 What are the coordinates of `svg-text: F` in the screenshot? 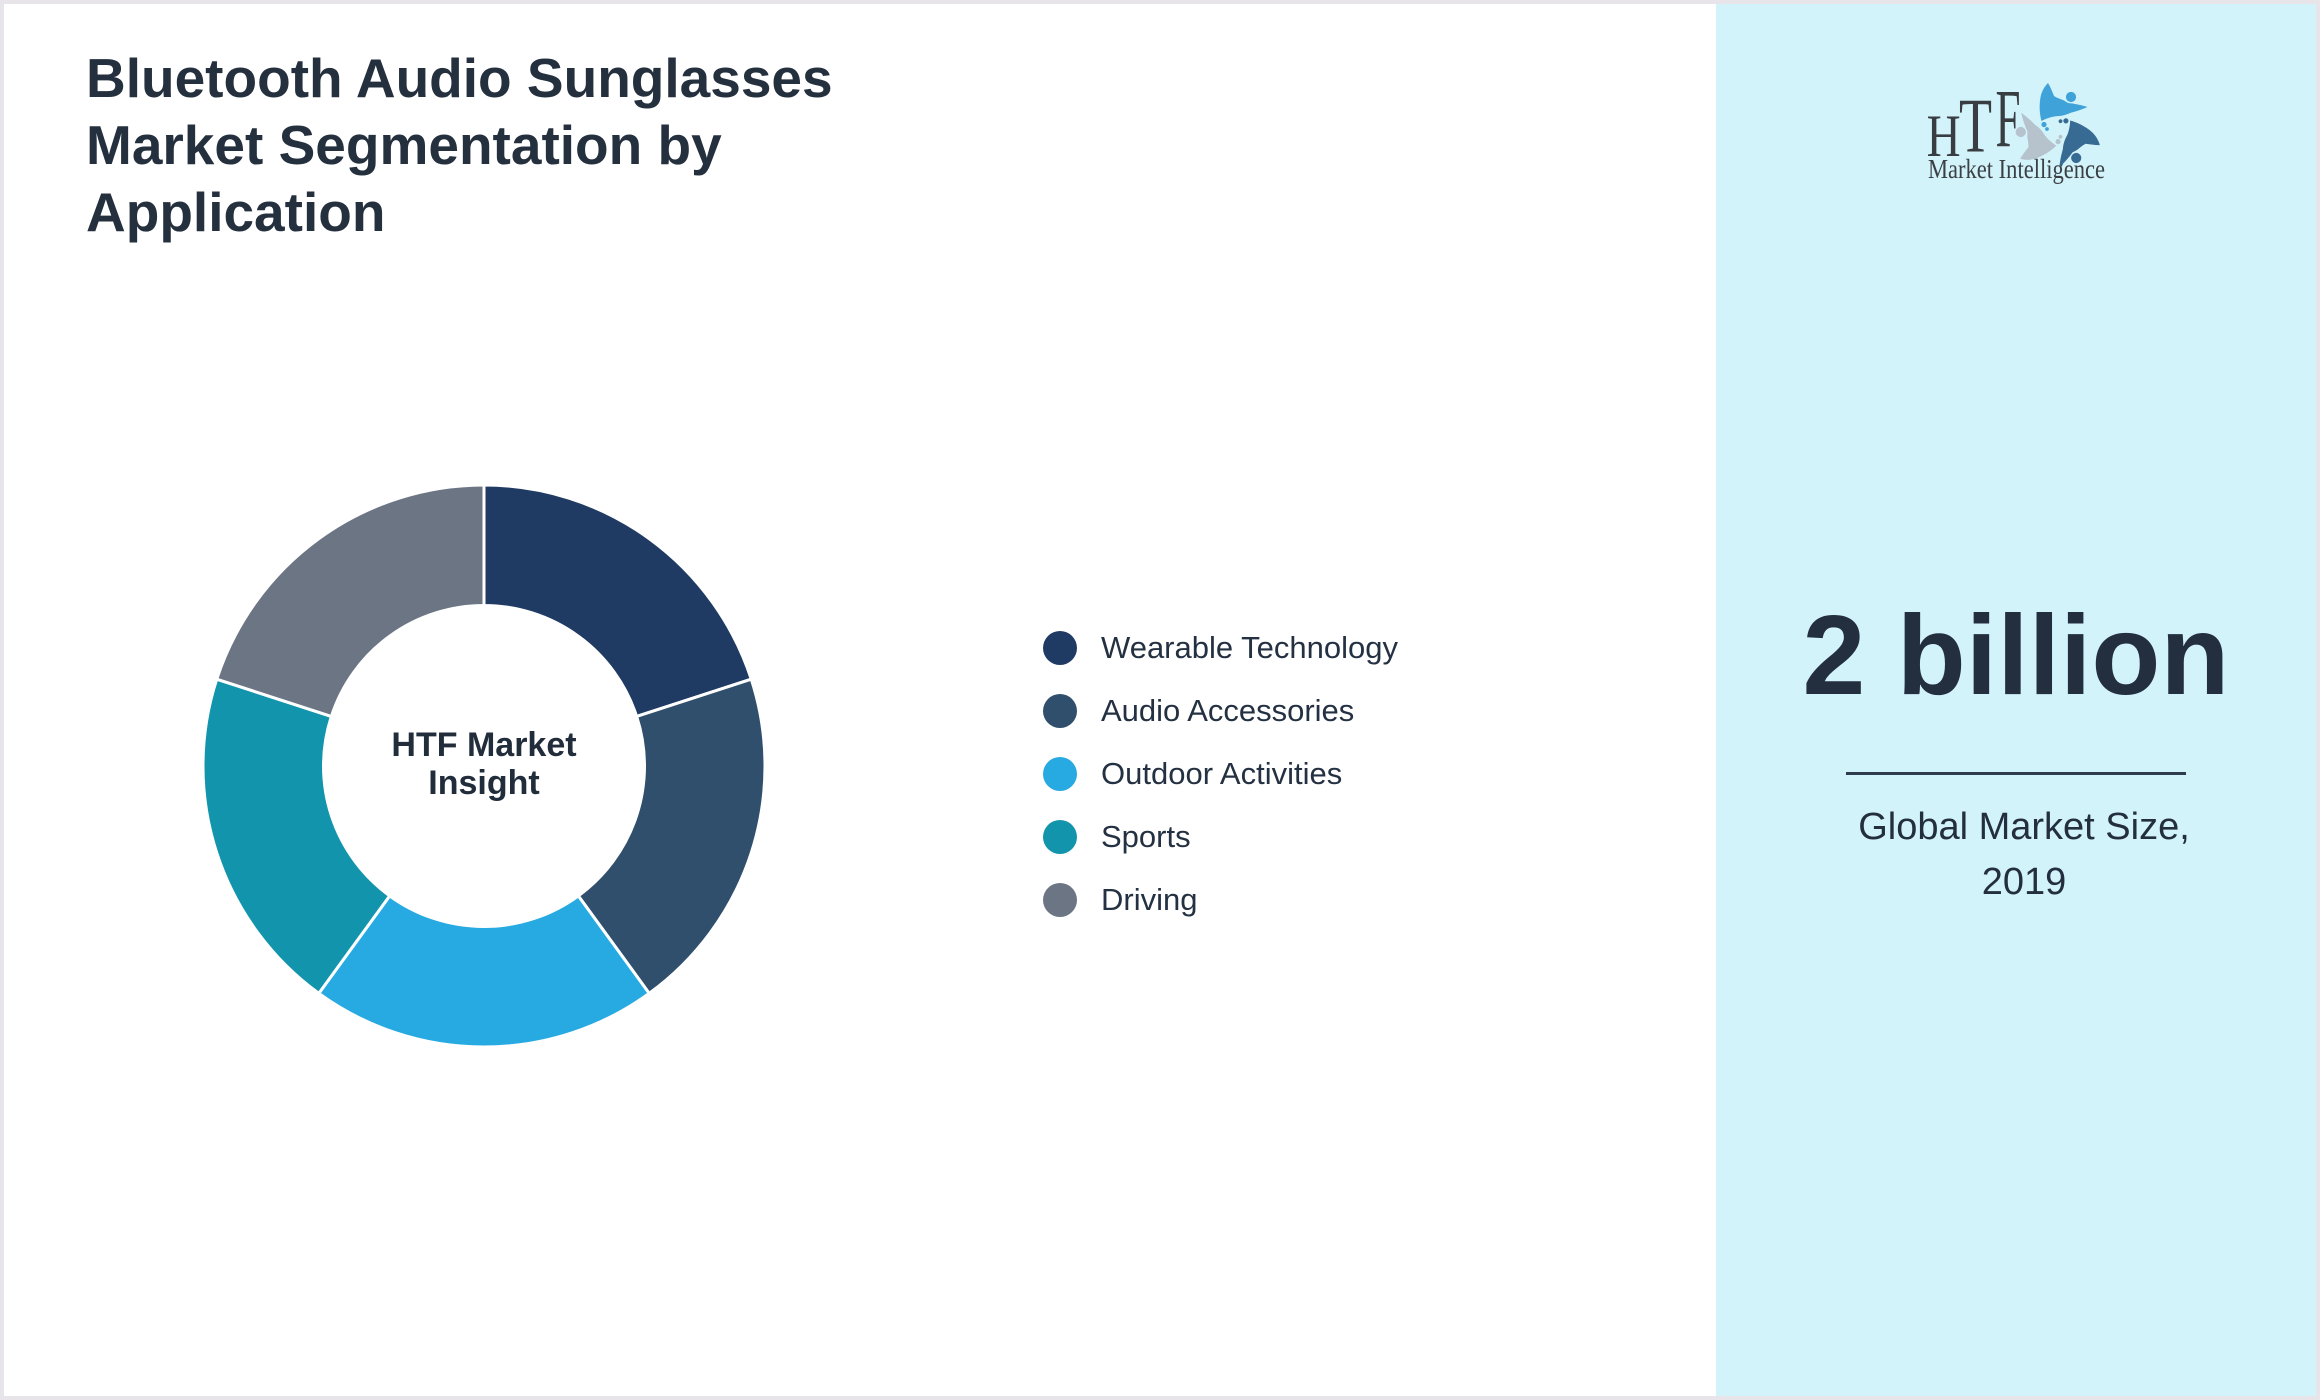 It's located at (2008, 122).